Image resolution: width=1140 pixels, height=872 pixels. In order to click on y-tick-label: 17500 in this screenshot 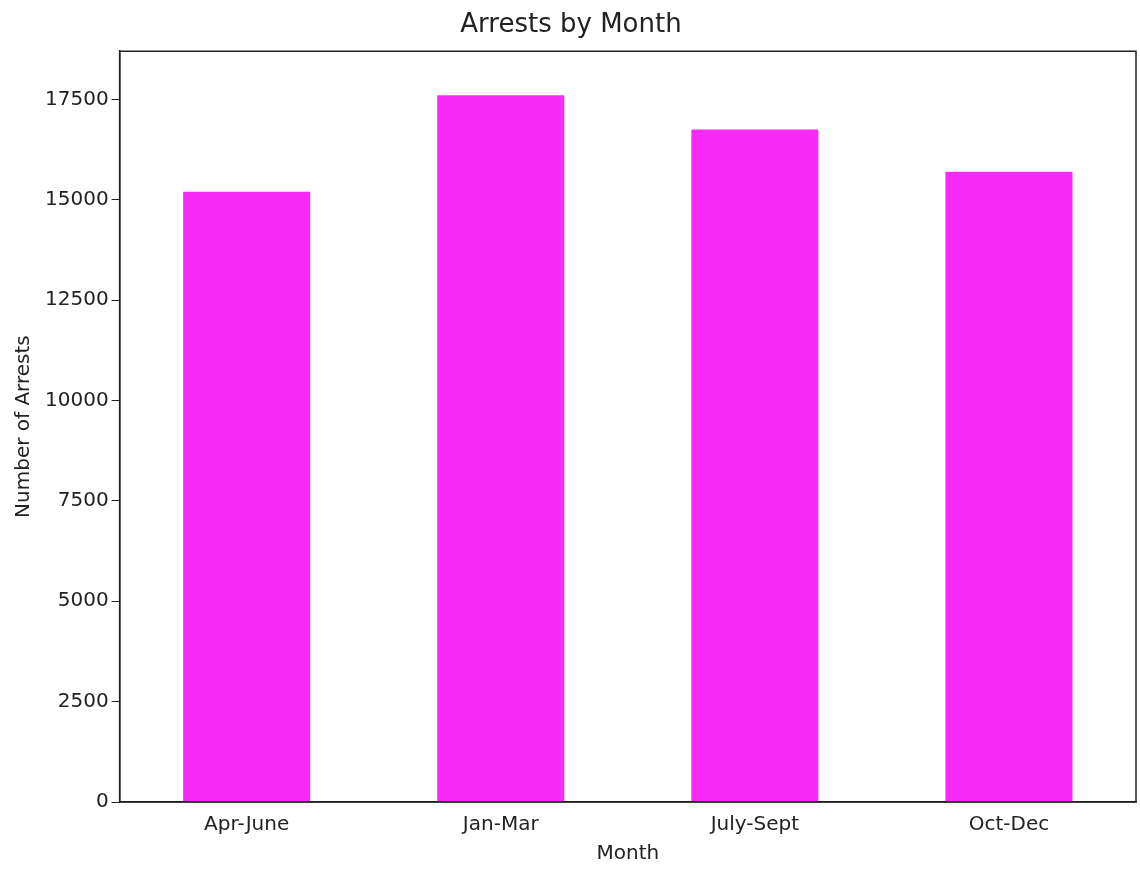, I will do `click(77, 97)`.